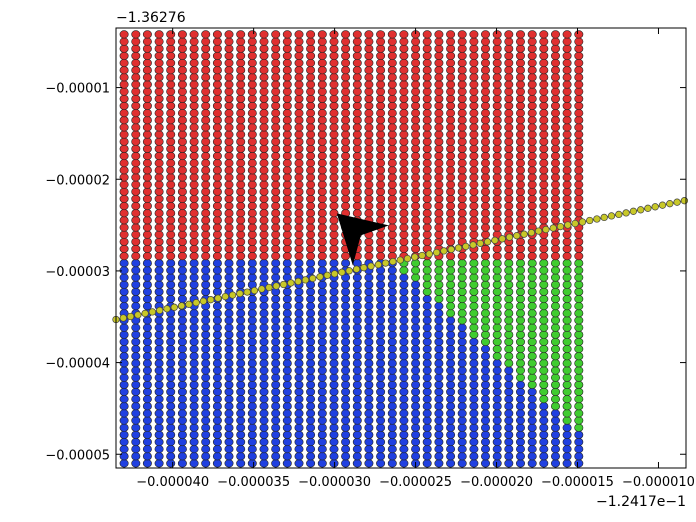 The image size is (696, 522). Describe the element at coordinates (240, 293) in the screenshot. I see `path-point` at that location.